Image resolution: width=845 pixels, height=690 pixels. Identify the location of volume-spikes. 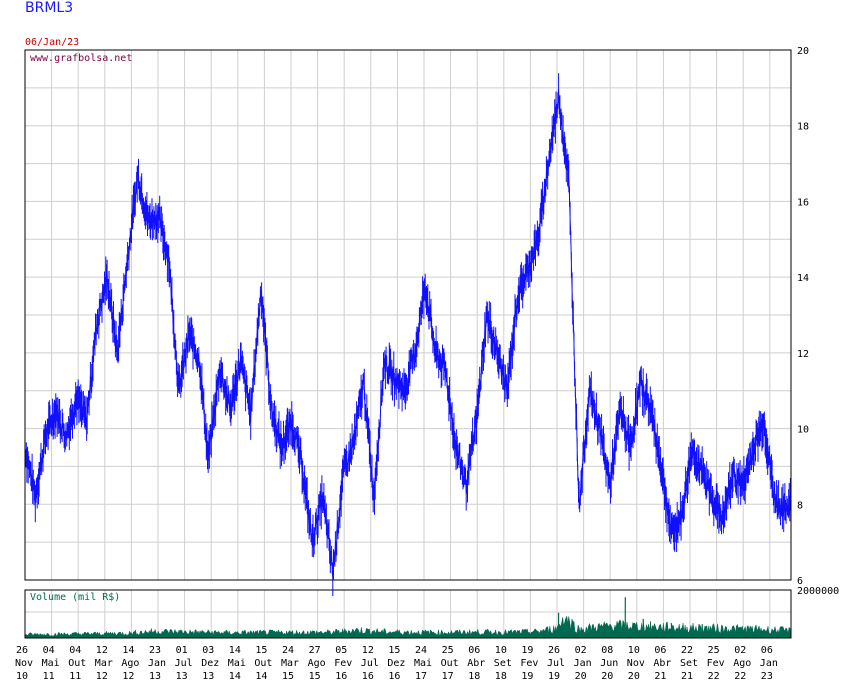
(630, 617).